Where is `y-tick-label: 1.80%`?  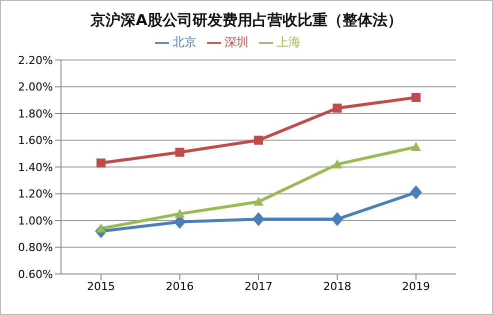 y-tick-label: 1.80% is located at coordinates (35, 113).